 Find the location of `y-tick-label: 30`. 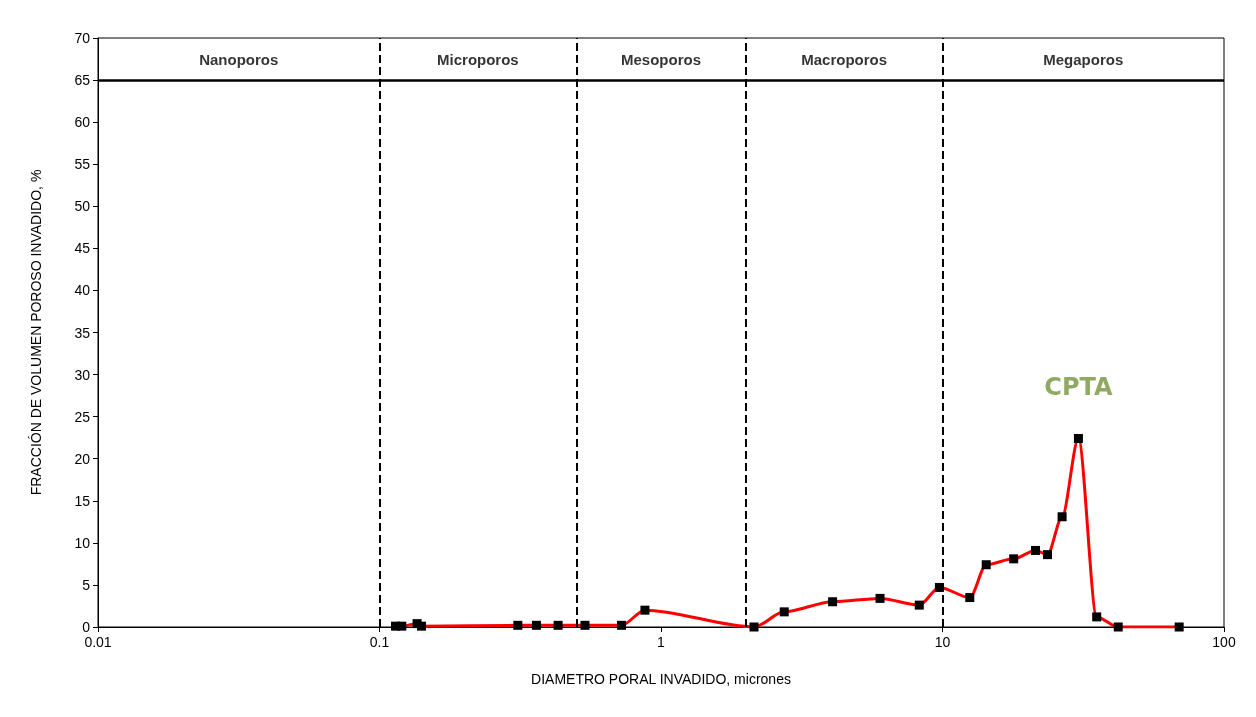

y-tick-label: 30 is located at coordinates (82, 374).